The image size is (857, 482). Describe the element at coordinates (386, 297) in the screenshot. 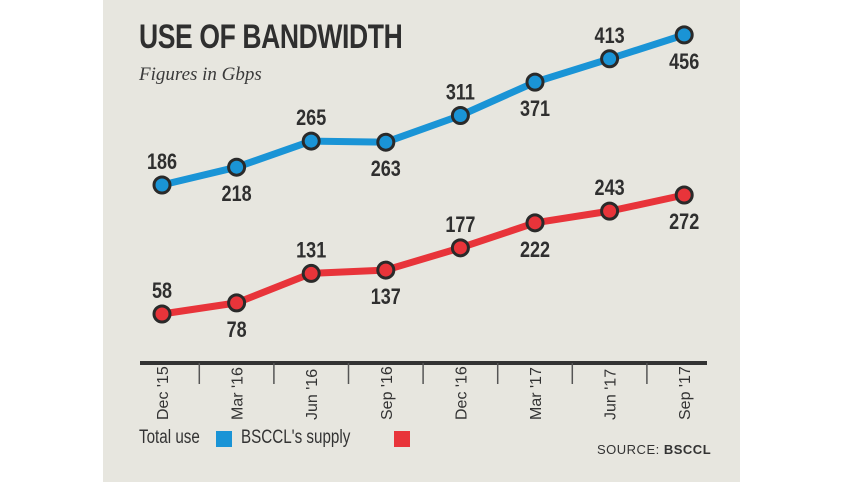

I see `data-label: 137` at that location.